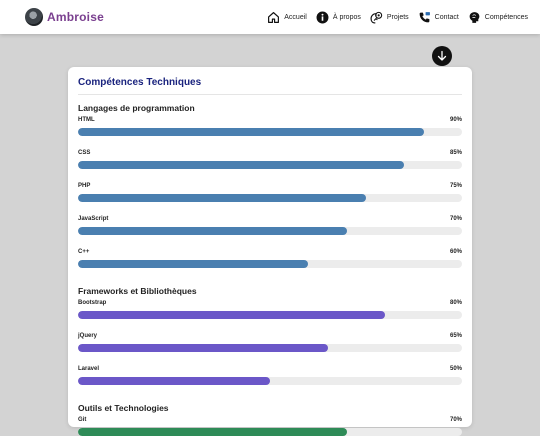 The width and height of the screenshot is (540, 436). I want to click on skill-row: CSS 85%, so click(270, 158).